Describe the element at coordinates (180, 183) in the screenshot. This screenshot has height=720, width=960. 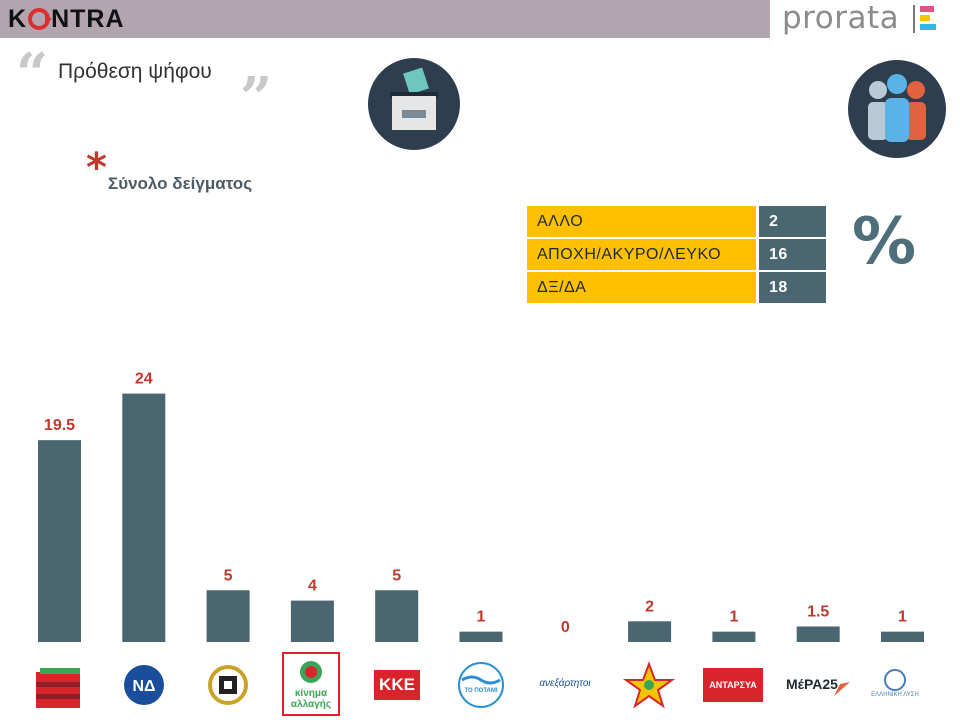
I see `sample-label: Σύνολο δείγματος` at that location.